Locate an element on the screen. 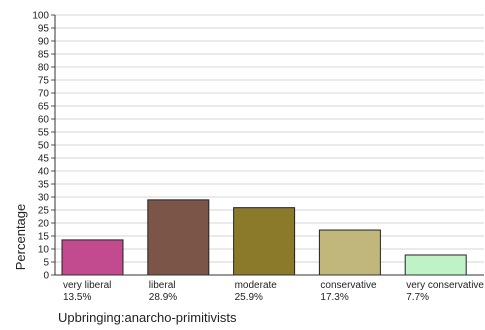 The height and width of the screenshot is (330, 485). category-label: very liberal is located at coordinates (87, 285).